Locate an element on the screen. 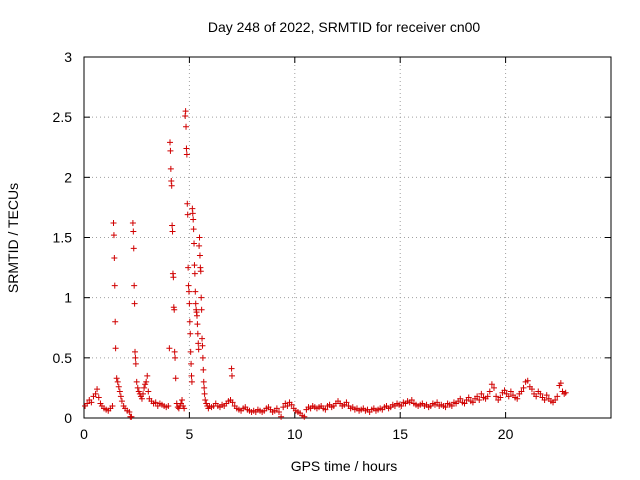 The height and width of the screenshot is (480, 640). y-tick-label: 1 is located at coordinates (68, 298).